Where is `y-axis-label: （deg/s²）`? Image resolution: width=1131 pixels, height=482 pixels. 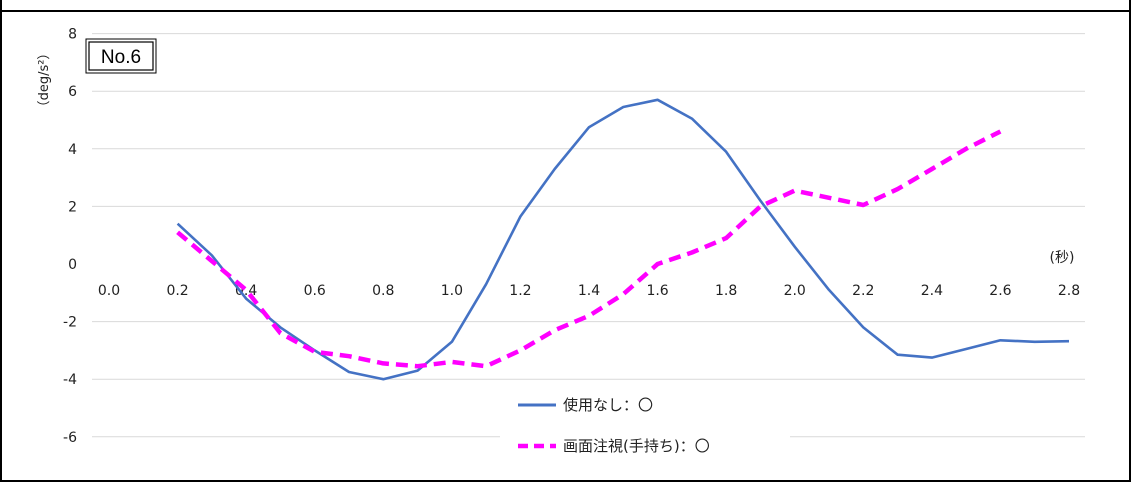
y-axis-label: （deg/s²） is located at coordinates (44, 80).